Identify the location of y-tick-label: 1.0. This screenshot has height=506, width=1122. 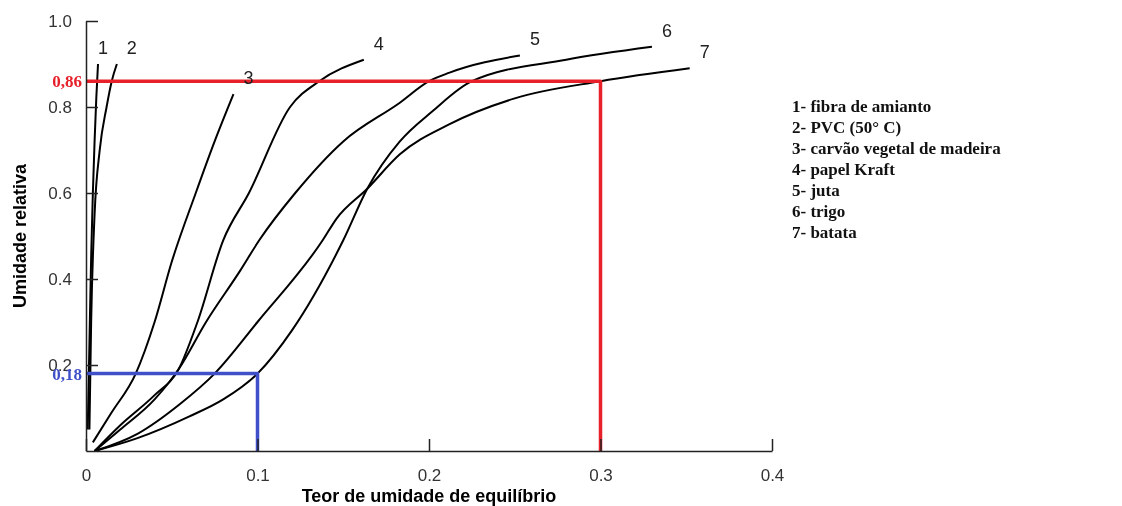
(60, 21).